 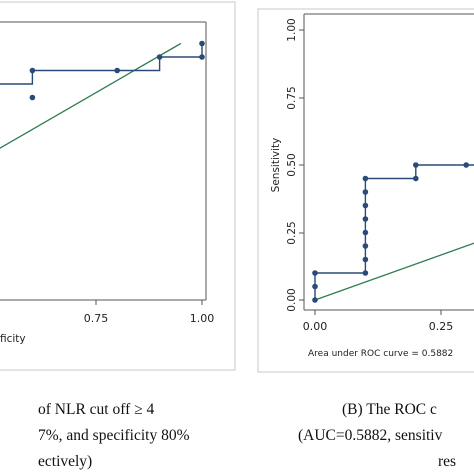 What do you see at coordinates (393, 232) in the screenshot?
I see `right-plot-area` at bounding box center [393, 232].